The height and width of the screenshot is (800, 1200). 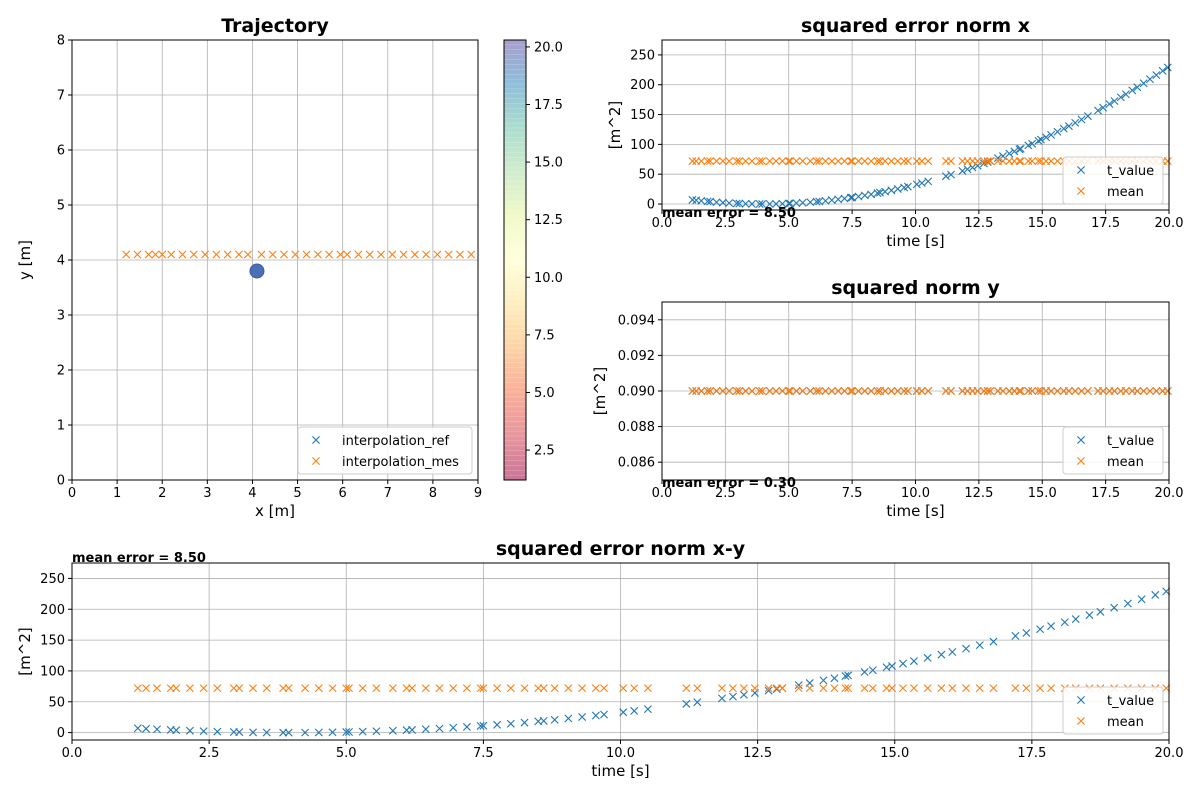 I want to click on legend-marker-t_value, so click(x=1081, y=440).